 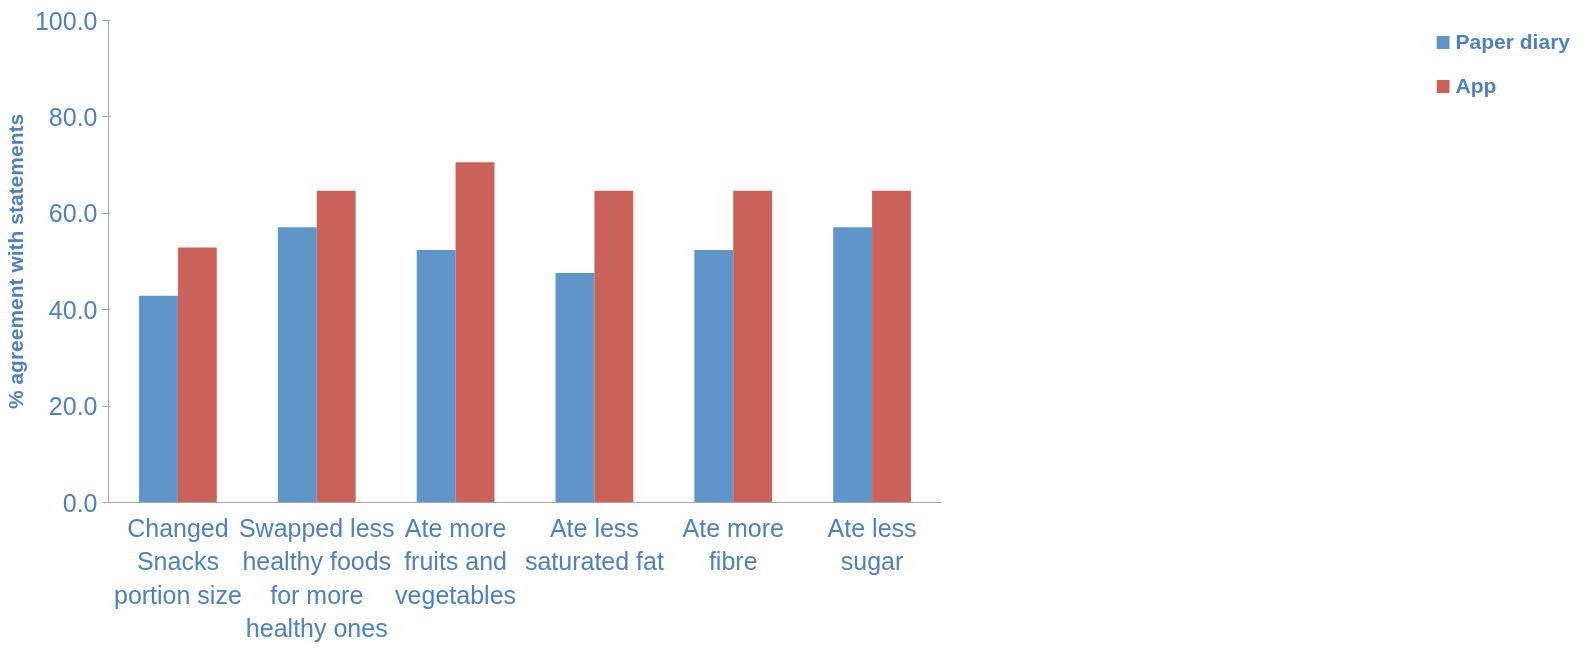 What do you see at coordinates (15, 261) in the screenshot?
I see `y-axis-title: % agreement with statements` at bounding box center [15, 261].